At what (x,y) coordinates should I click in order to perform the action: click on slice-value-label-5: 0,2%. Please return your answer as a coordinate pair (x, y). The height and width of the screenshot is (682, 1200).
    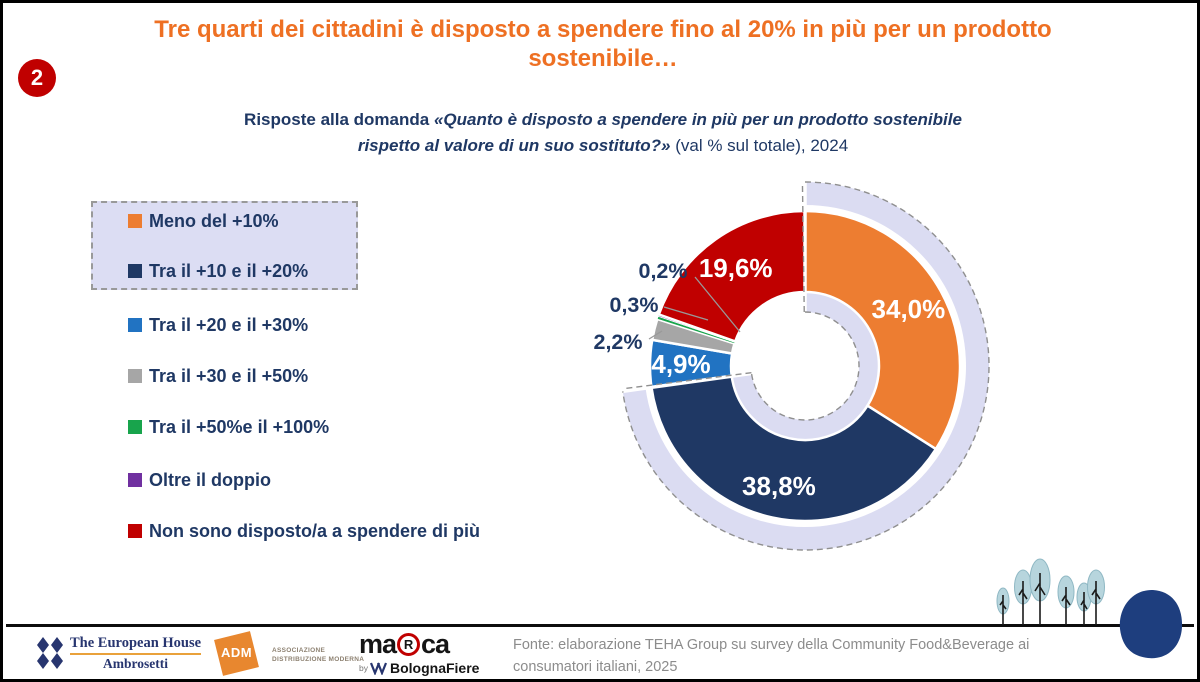
    Looking at the image, I should click on (662, 271).